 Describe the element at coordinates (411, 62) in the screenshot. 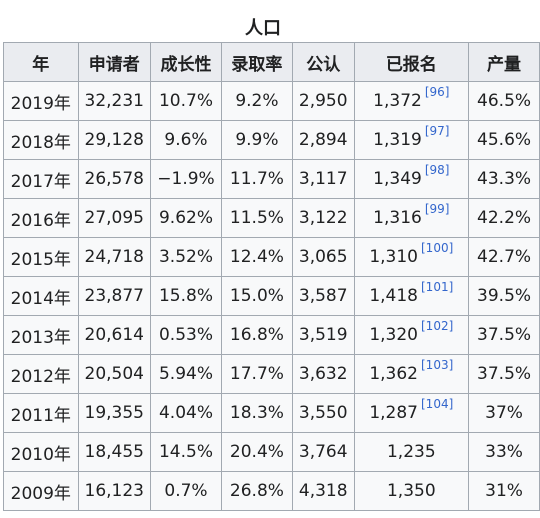

I see `header-enrolled: 已报名` at that location.